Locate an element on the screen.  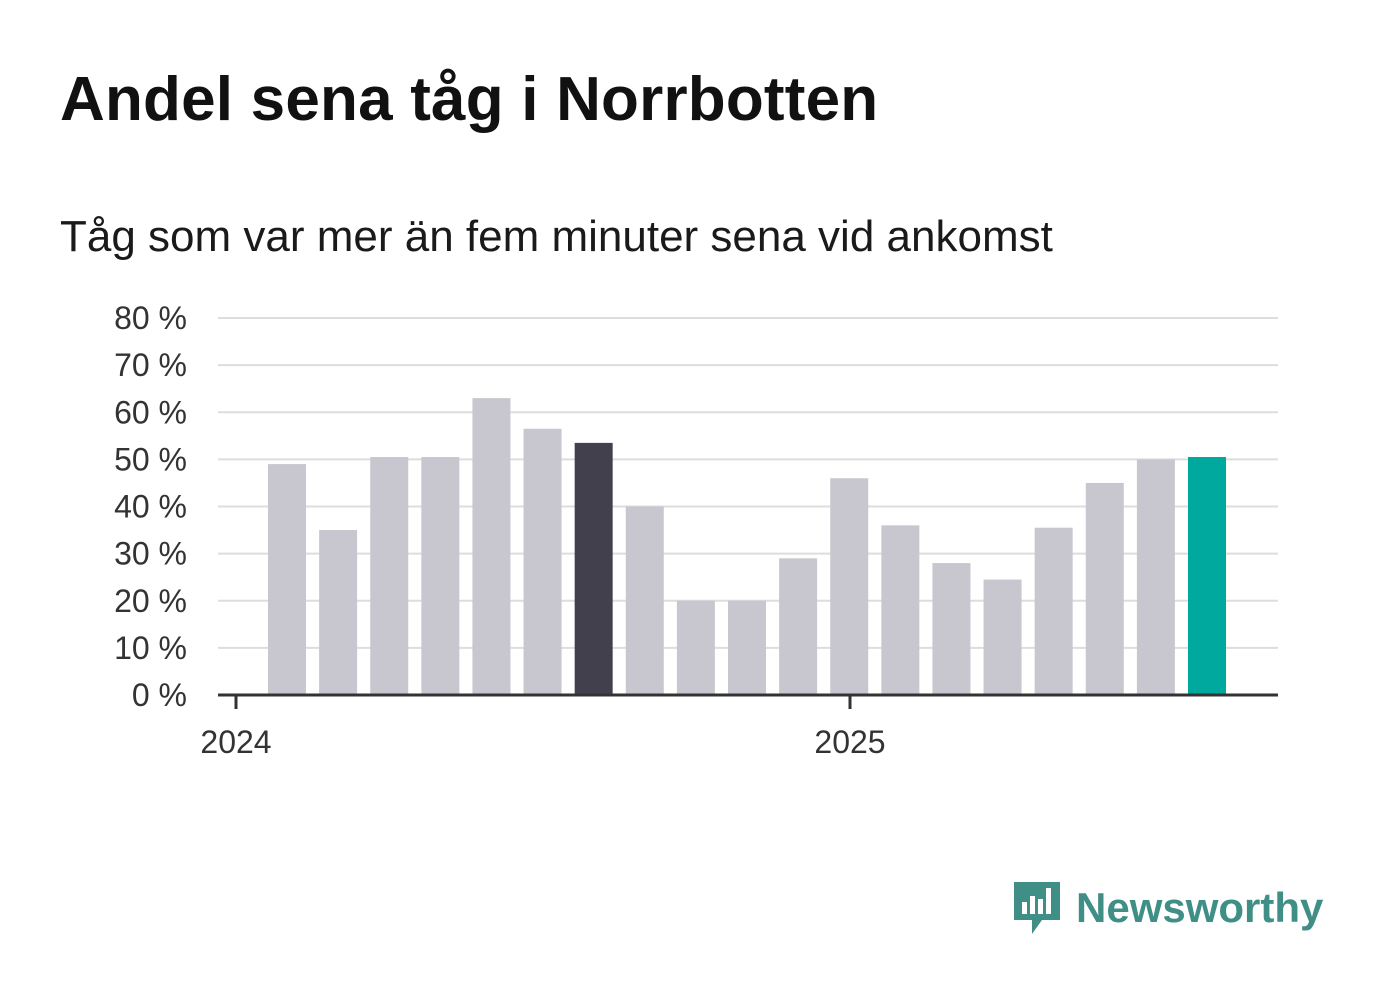
x-tick-label: 2025 is located at coordinates (849, 742).